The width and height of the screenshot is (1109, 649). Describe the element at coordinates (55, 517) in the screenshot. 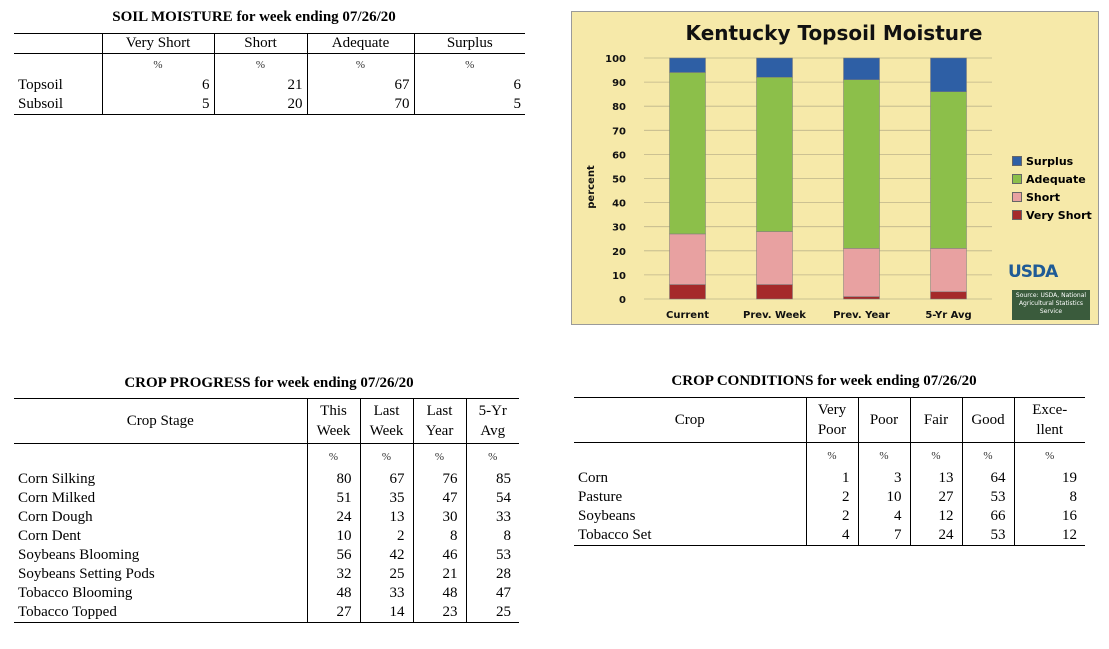

I see `row-label: Corn Dough` at that location.